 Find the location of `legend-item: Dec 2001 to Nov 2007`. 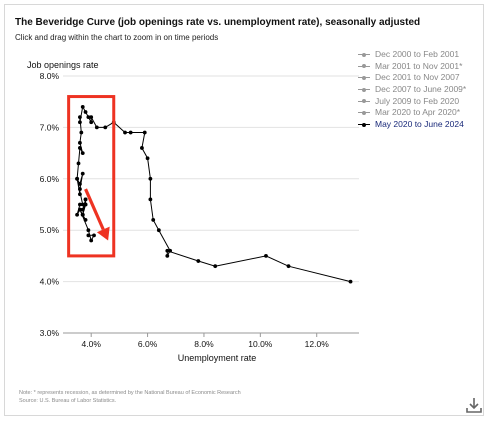

legend-item: Dec 2001 to Nov 2007 is located at coordinates (420, 78).